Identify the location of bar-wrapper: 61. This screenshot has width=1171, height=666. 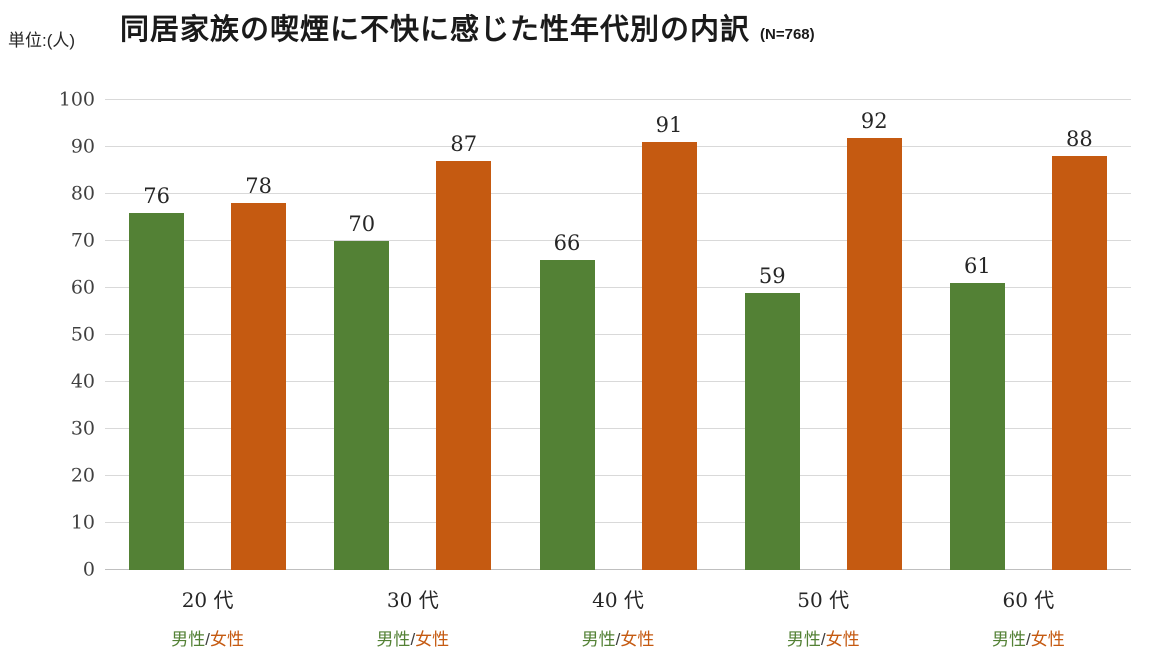
(977, 335).